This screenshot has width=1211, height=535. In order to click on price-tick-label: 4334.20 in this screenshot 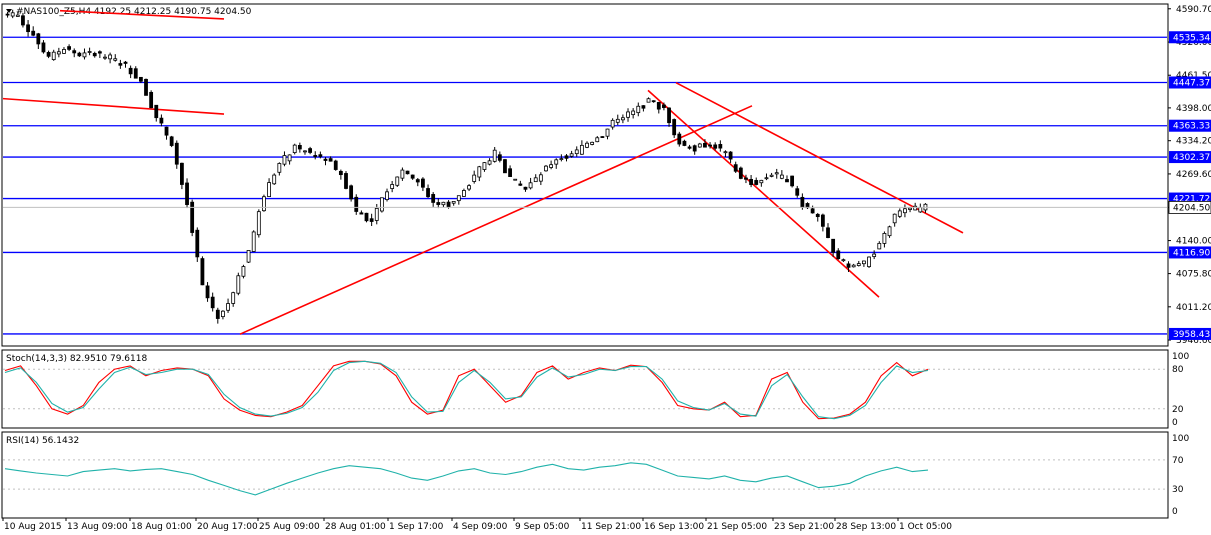, I will do `click(1193, 142)`.